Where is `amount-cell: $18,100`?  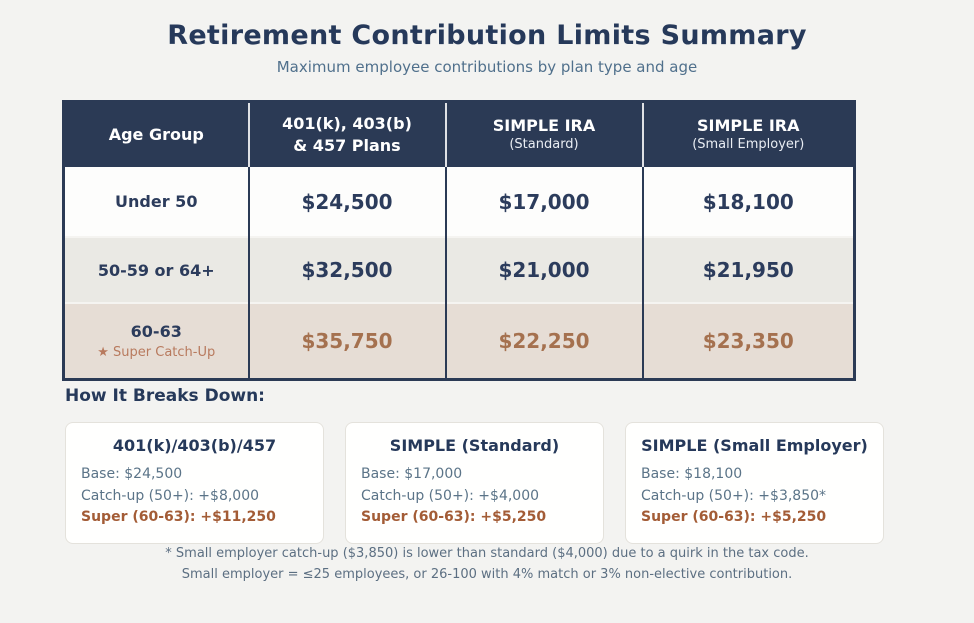
amount-cell: $18,100 is located at coordinates (748, 202).